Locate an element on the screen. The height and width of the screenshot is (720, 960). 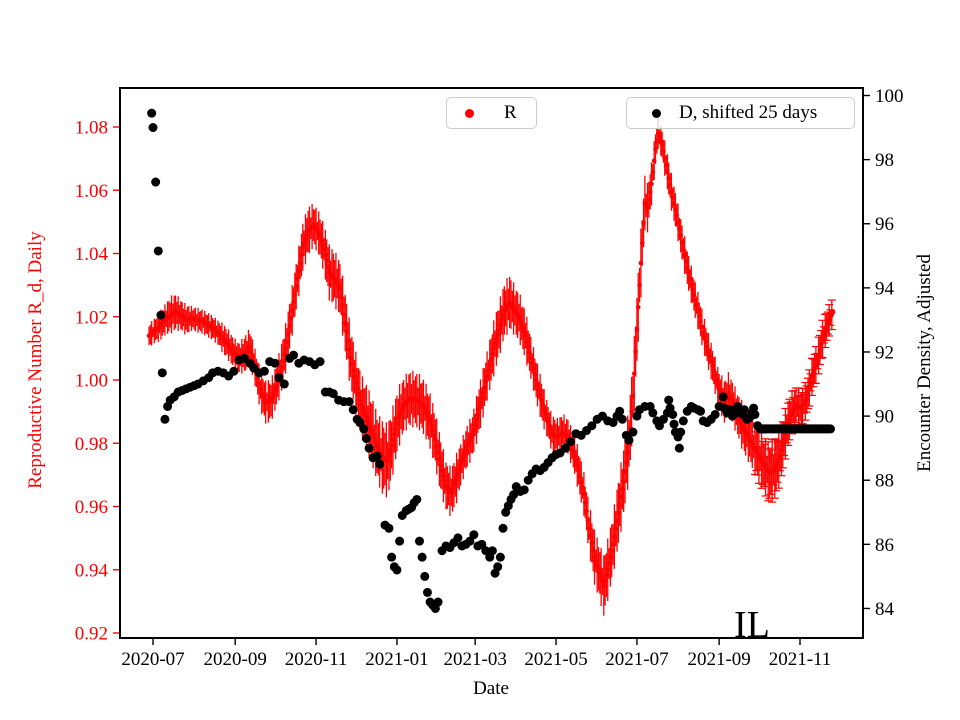
svg-text: 86 is located at coordinates (884, 545).